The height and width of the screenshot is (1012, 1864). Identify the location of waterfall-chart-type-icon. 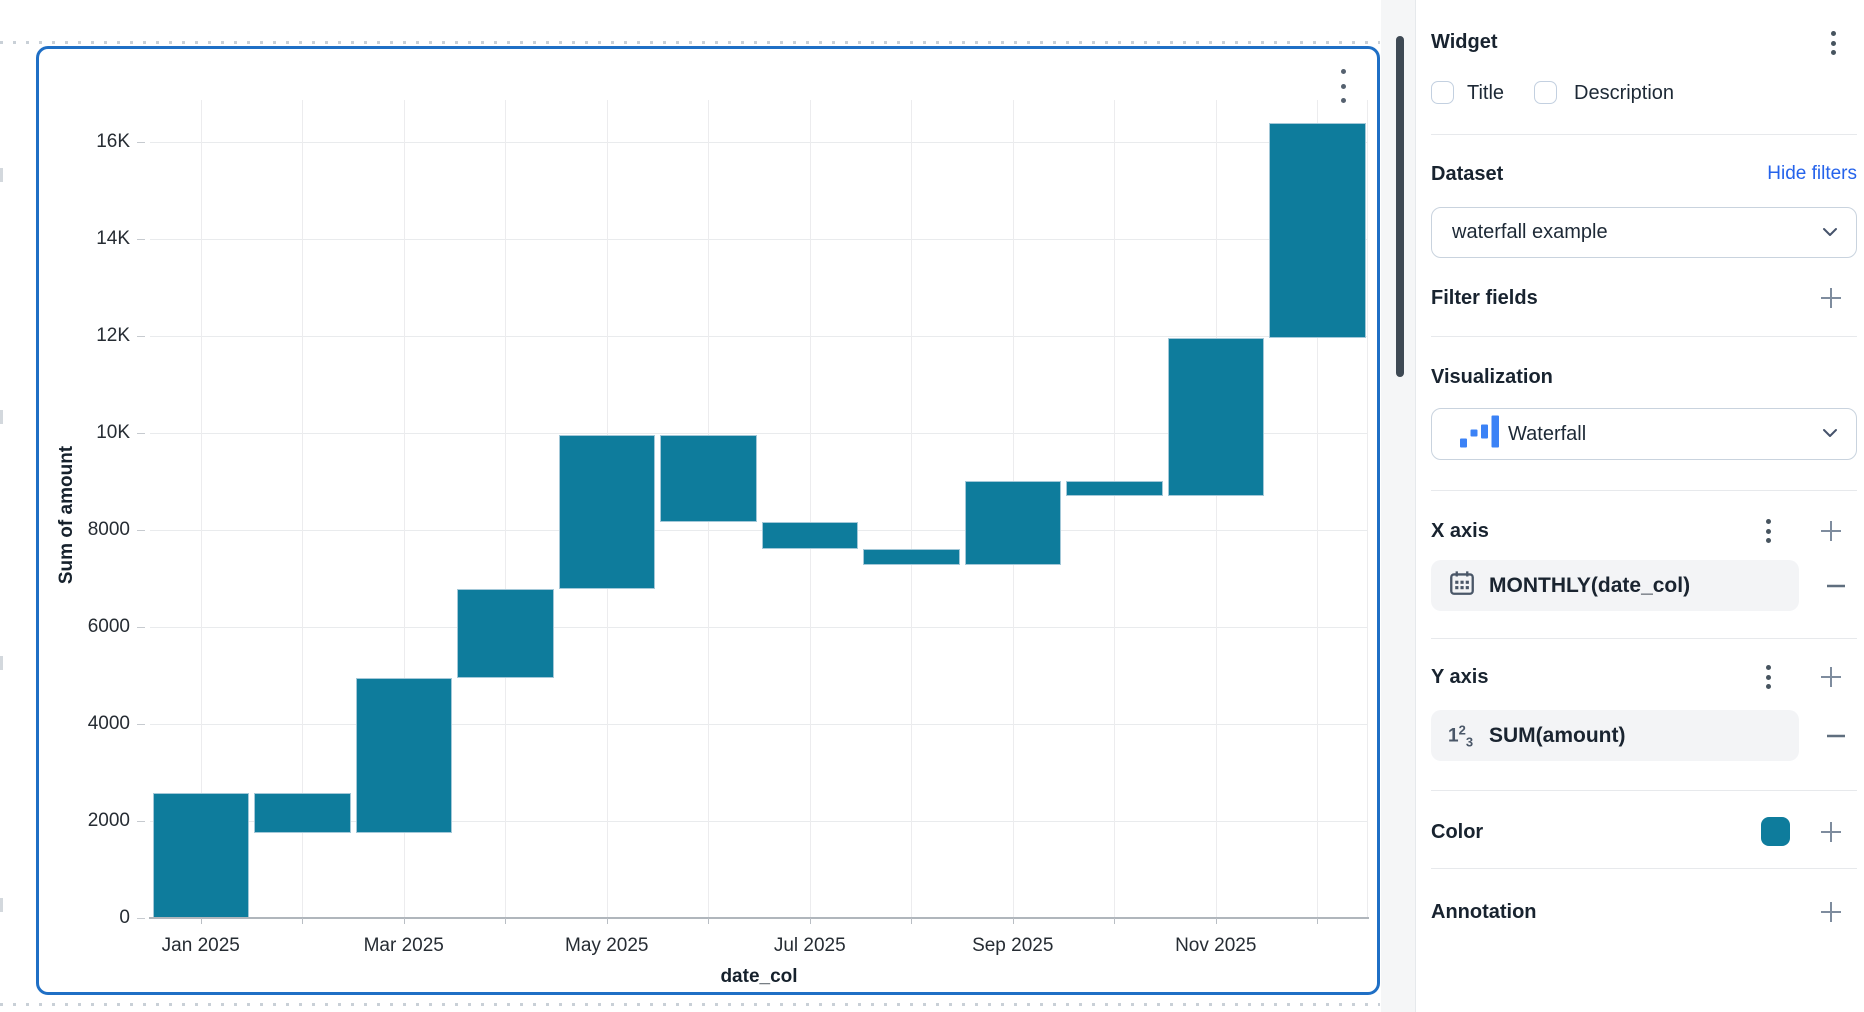
(1479, 434).